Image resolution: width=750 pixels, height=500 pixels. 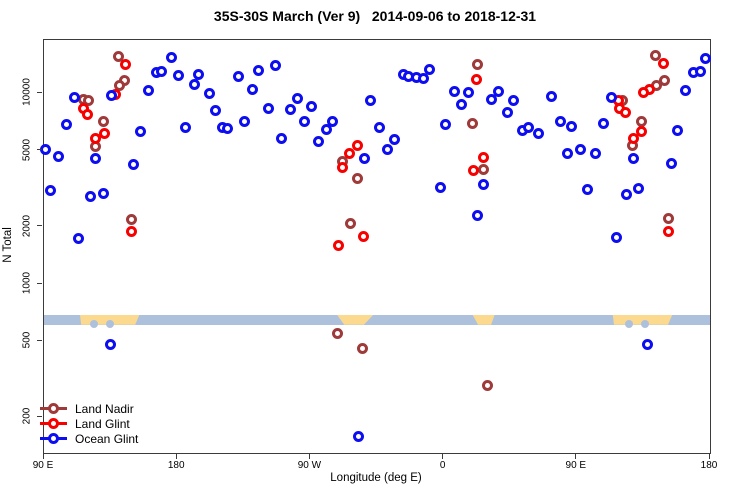 I want to click on y-tick-label: 2000, so click(x=27, y=225).